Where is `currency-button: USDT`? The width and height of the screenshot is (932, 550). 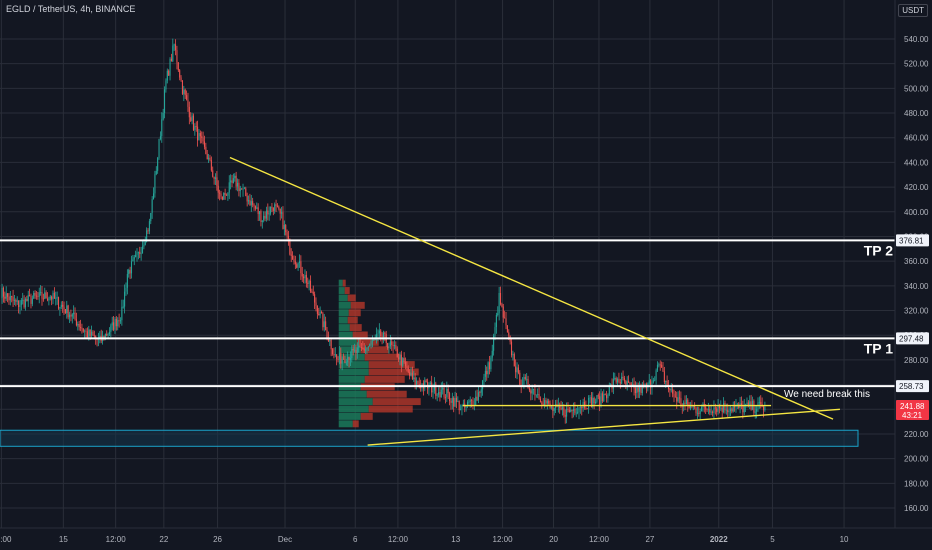
currency-button: USDT is located at coordinates (913, 10).